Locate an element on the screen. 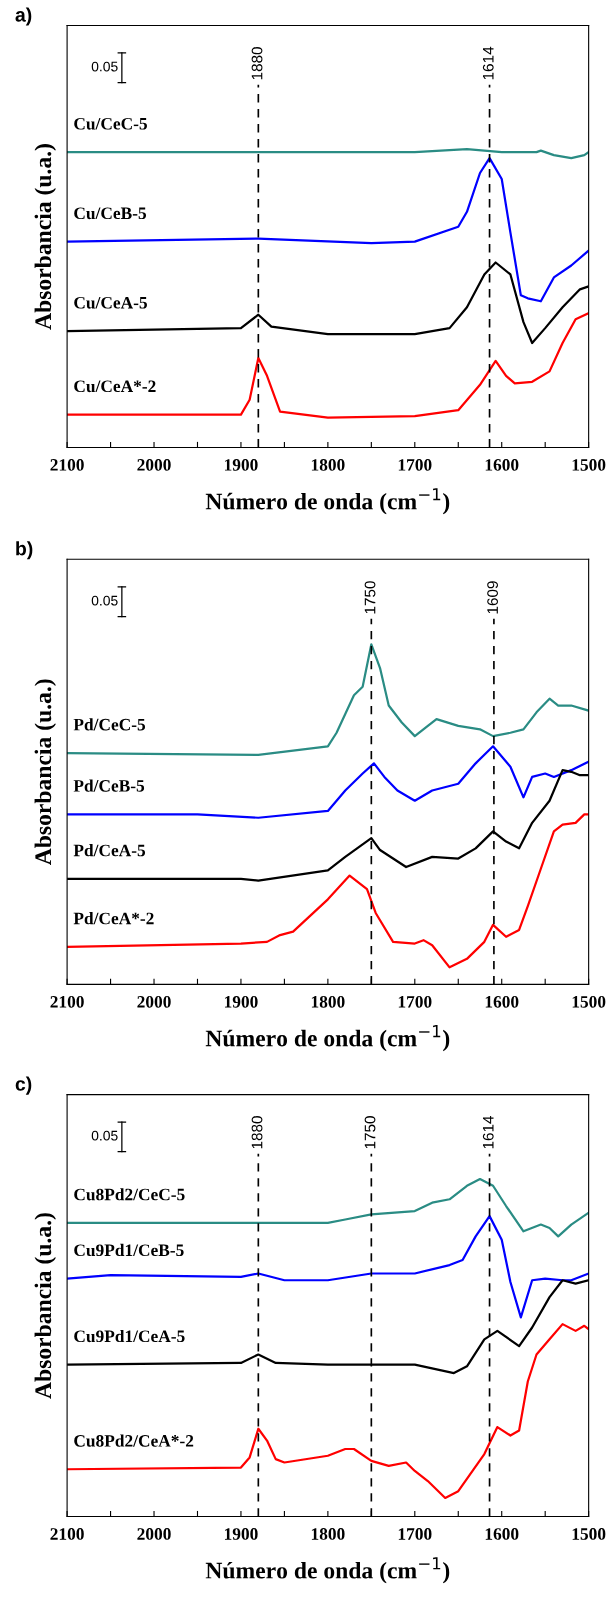  series-label: Cu8Pd2/CeC-5 is located at coordinates (129, 1194).